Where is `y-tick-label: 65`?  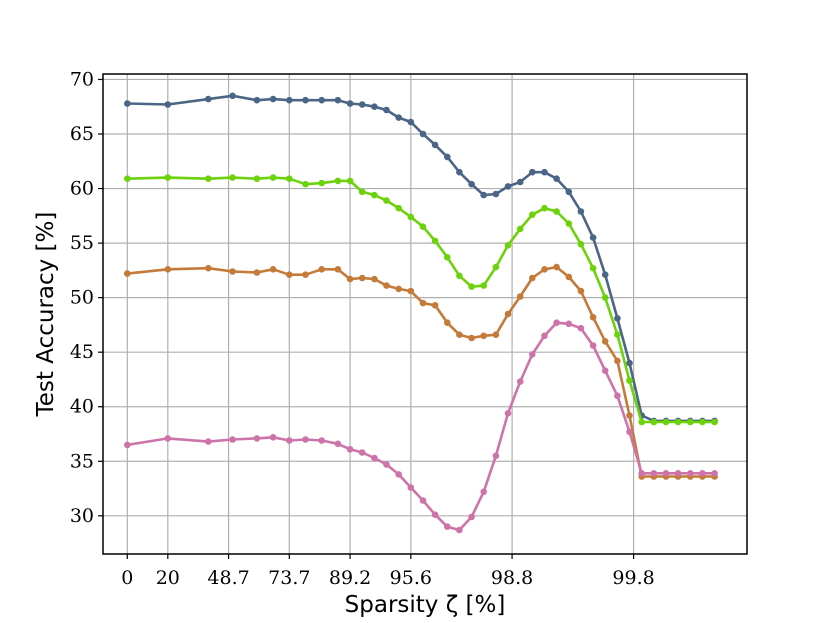 y-tick-label: 65 is located at coordinates (82, 134).